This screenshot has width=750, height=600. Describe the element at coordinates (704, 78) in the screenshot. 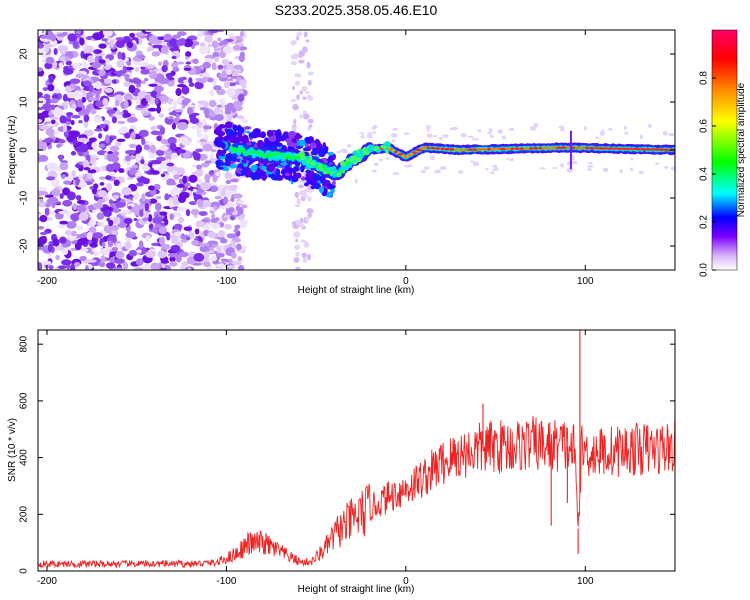

I see `colorbar-tick-label: 0.8` at that location.